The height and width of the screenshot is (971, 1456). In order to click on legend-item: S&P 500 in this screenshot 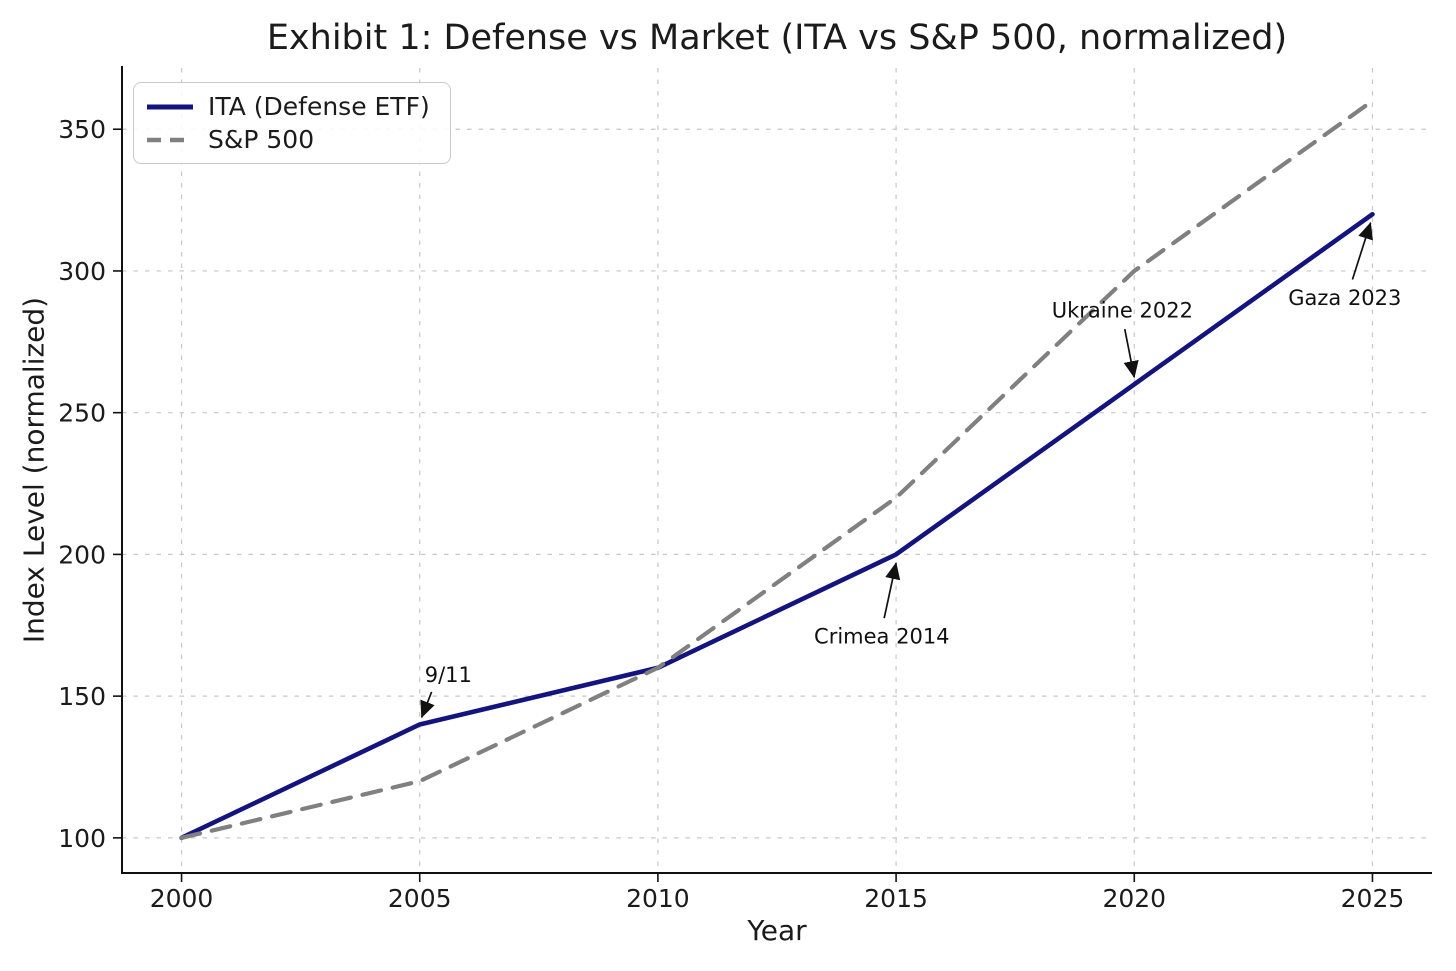, I will do `click(288, 139)`.